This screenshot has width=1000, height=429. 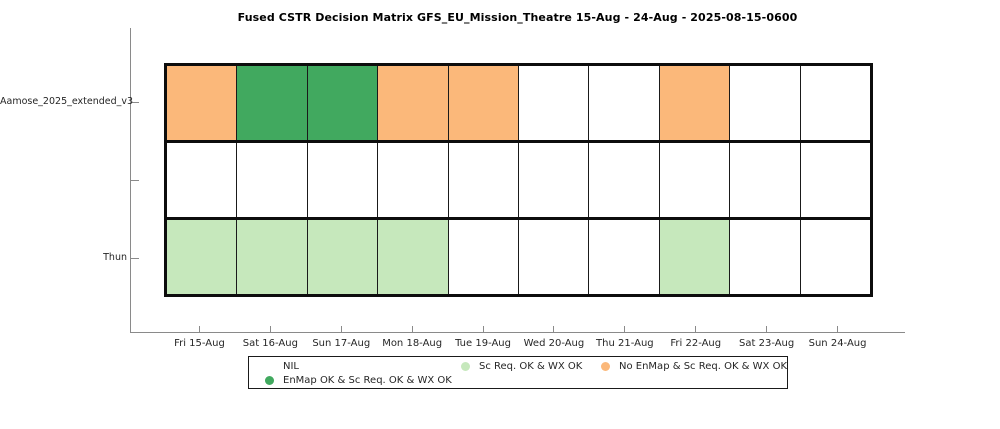 I want to click on legend-entry: NIL, so click(x=282, y=366).